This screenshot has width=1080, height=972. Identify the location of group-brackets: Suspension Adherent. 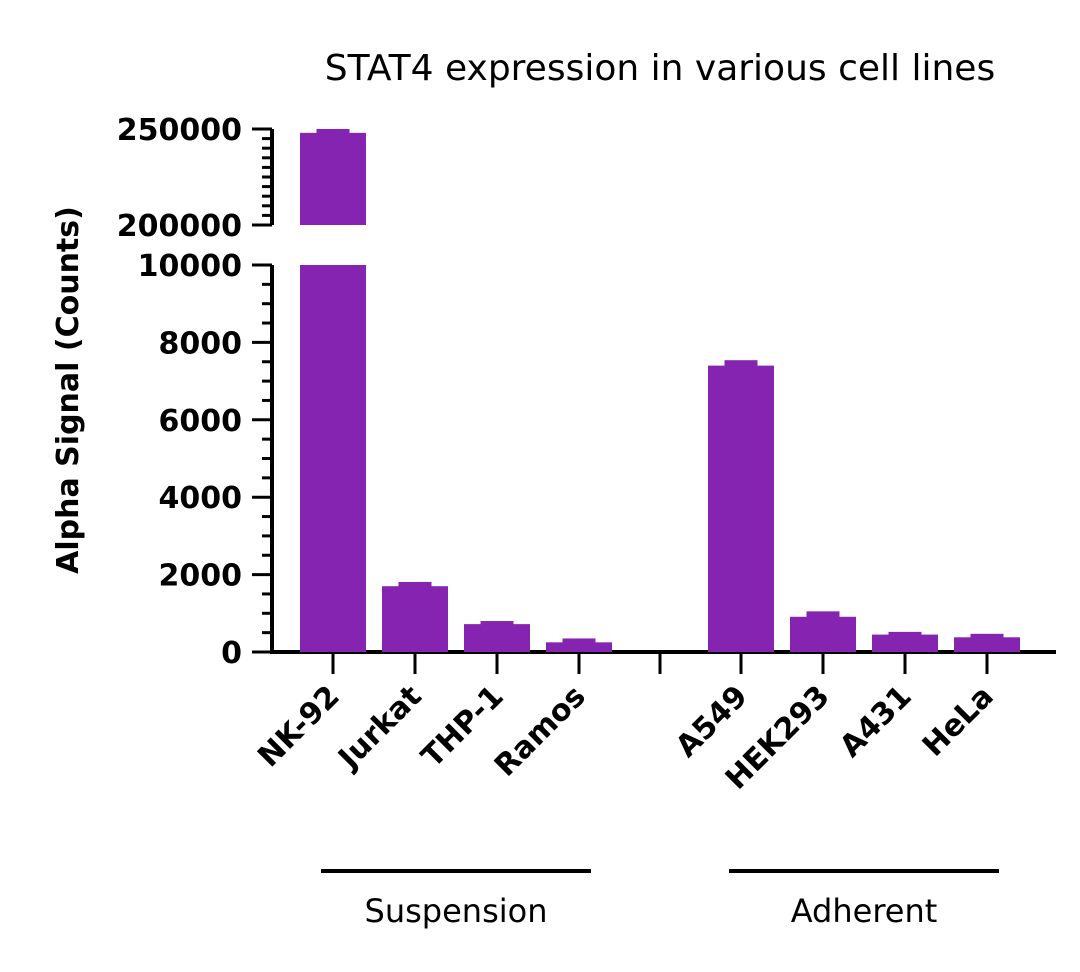
(660, 899).